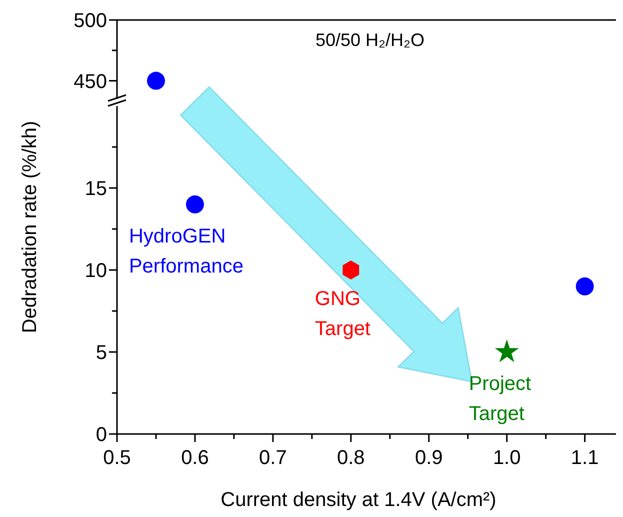 The height and width of the screenshot is (517, 623). I want to click on y-tick-label: 10, so click(95, 271).